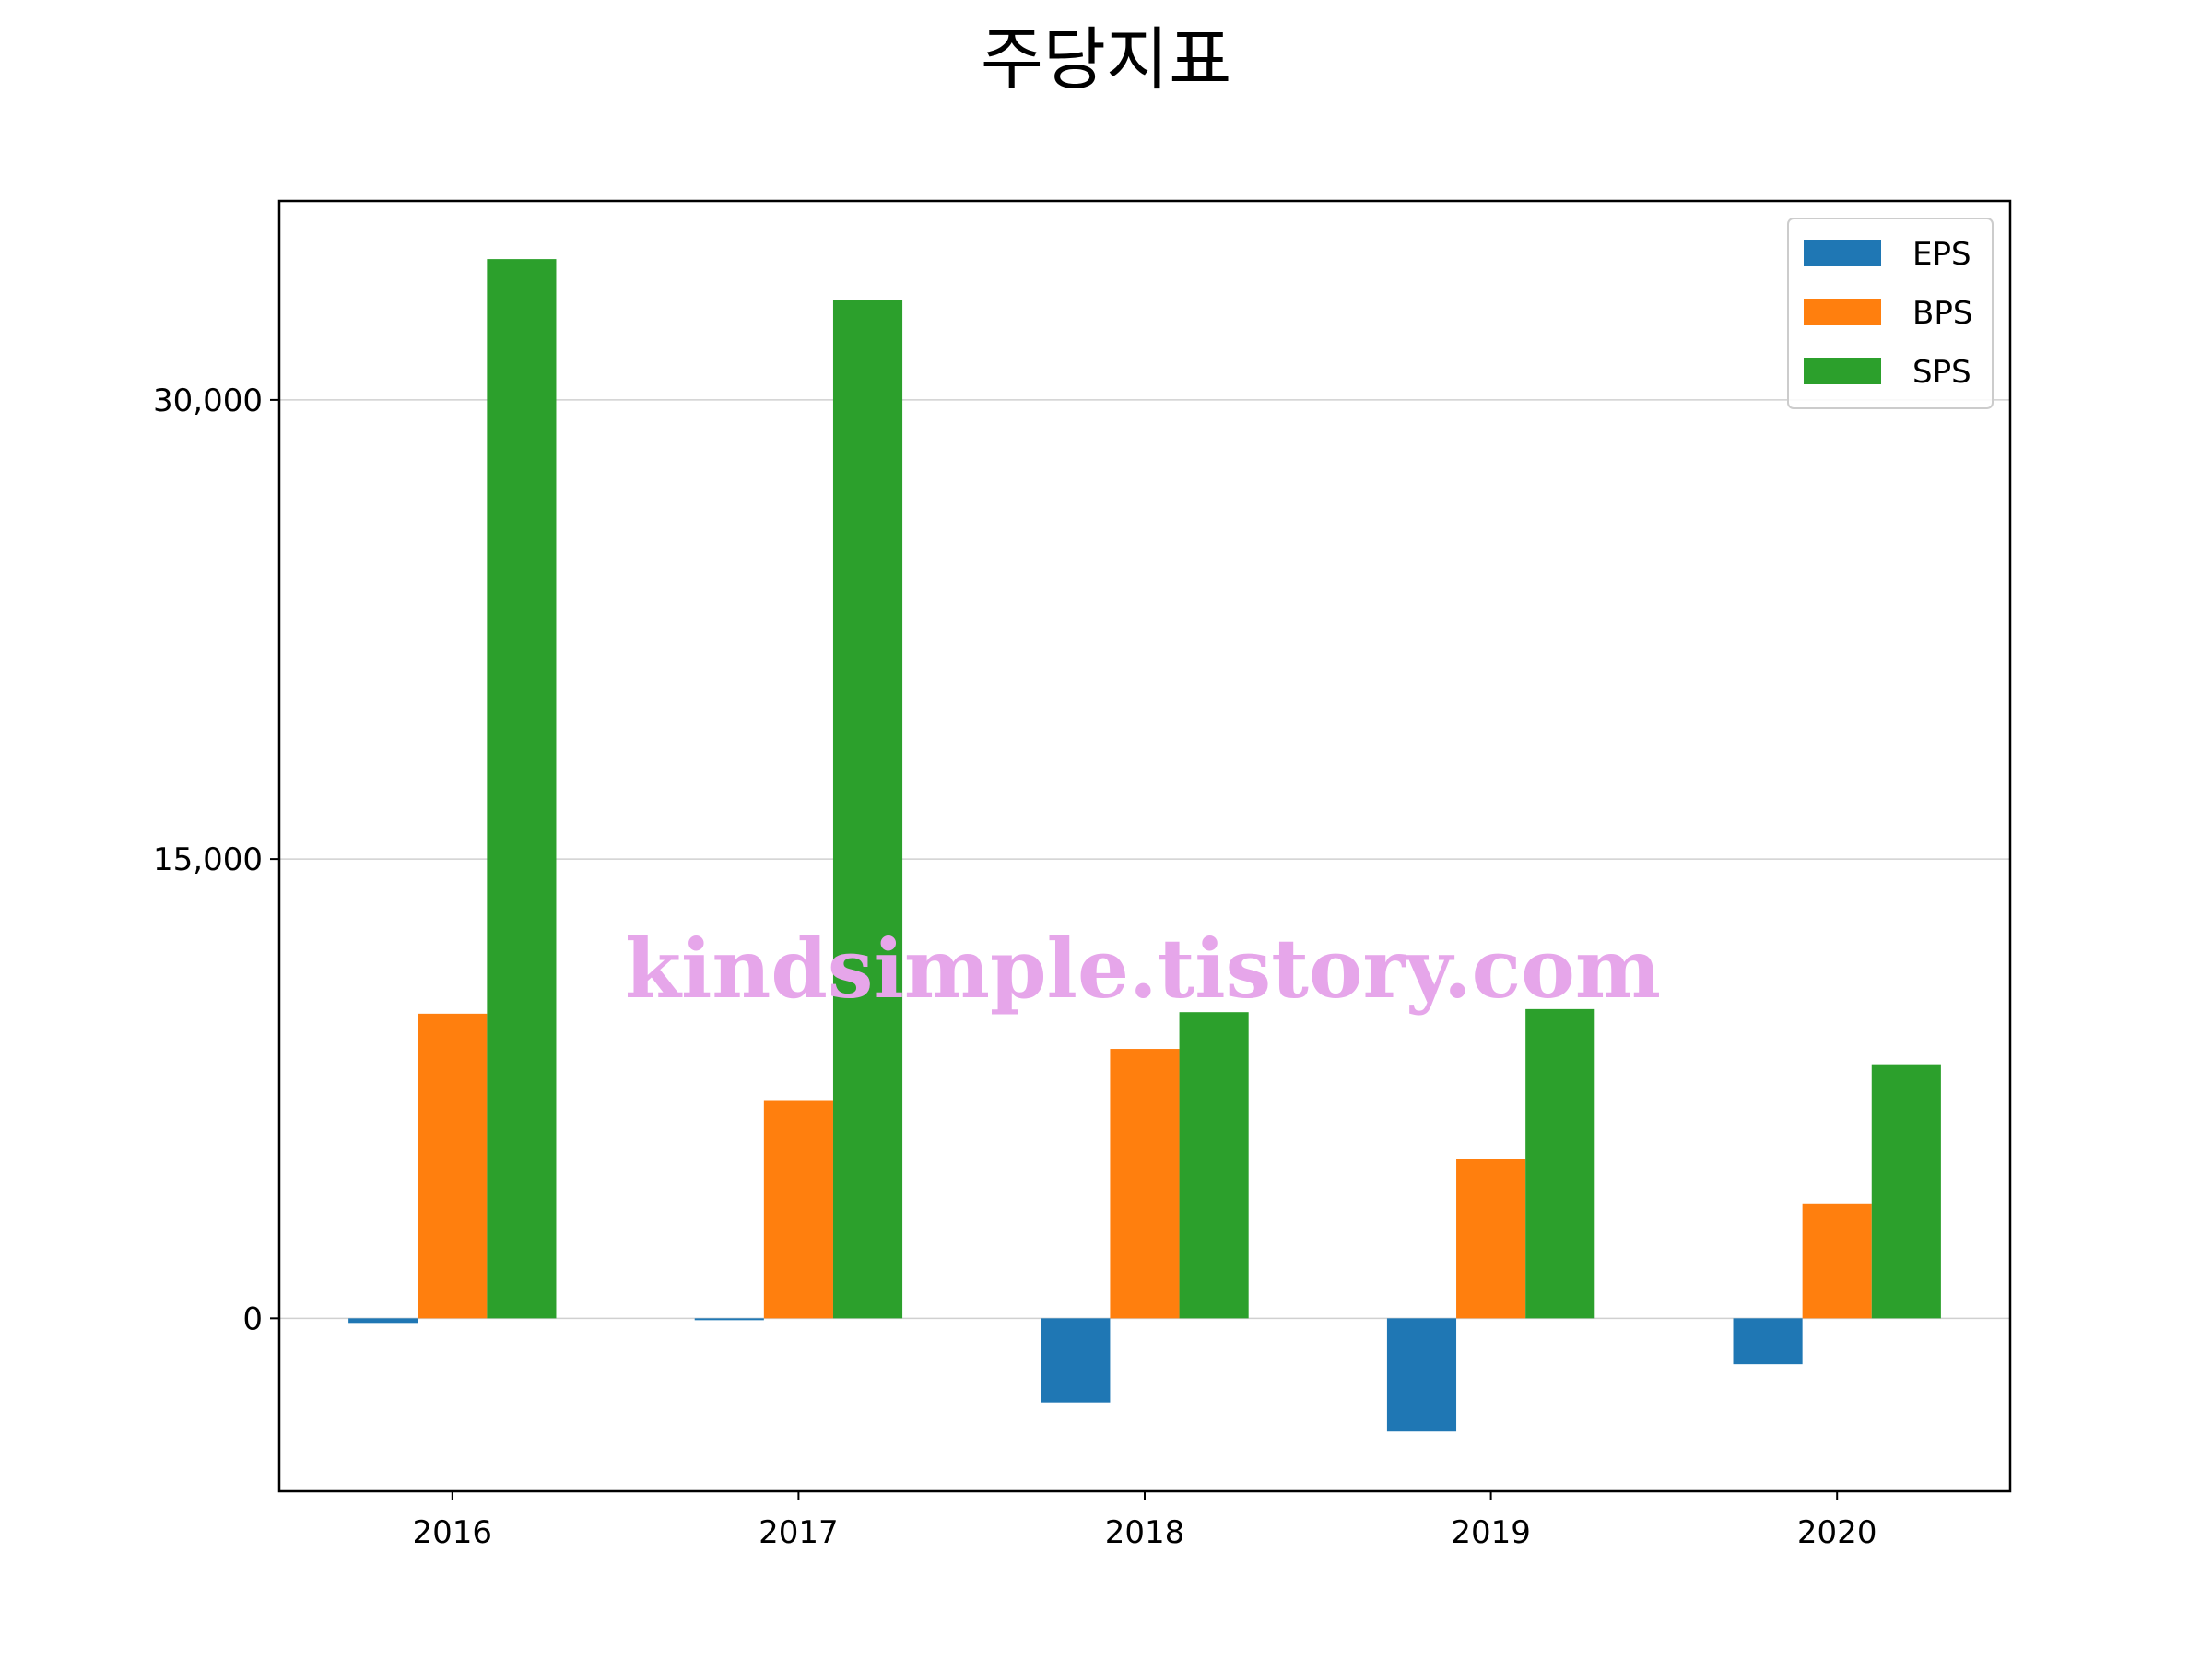 The height and width of the screenshot is (1659, 2212). What do you see at coordinates (1106, 60) in the screenshot?
I see `chart-title: 주당지표` at bounding box center [1106, 60].